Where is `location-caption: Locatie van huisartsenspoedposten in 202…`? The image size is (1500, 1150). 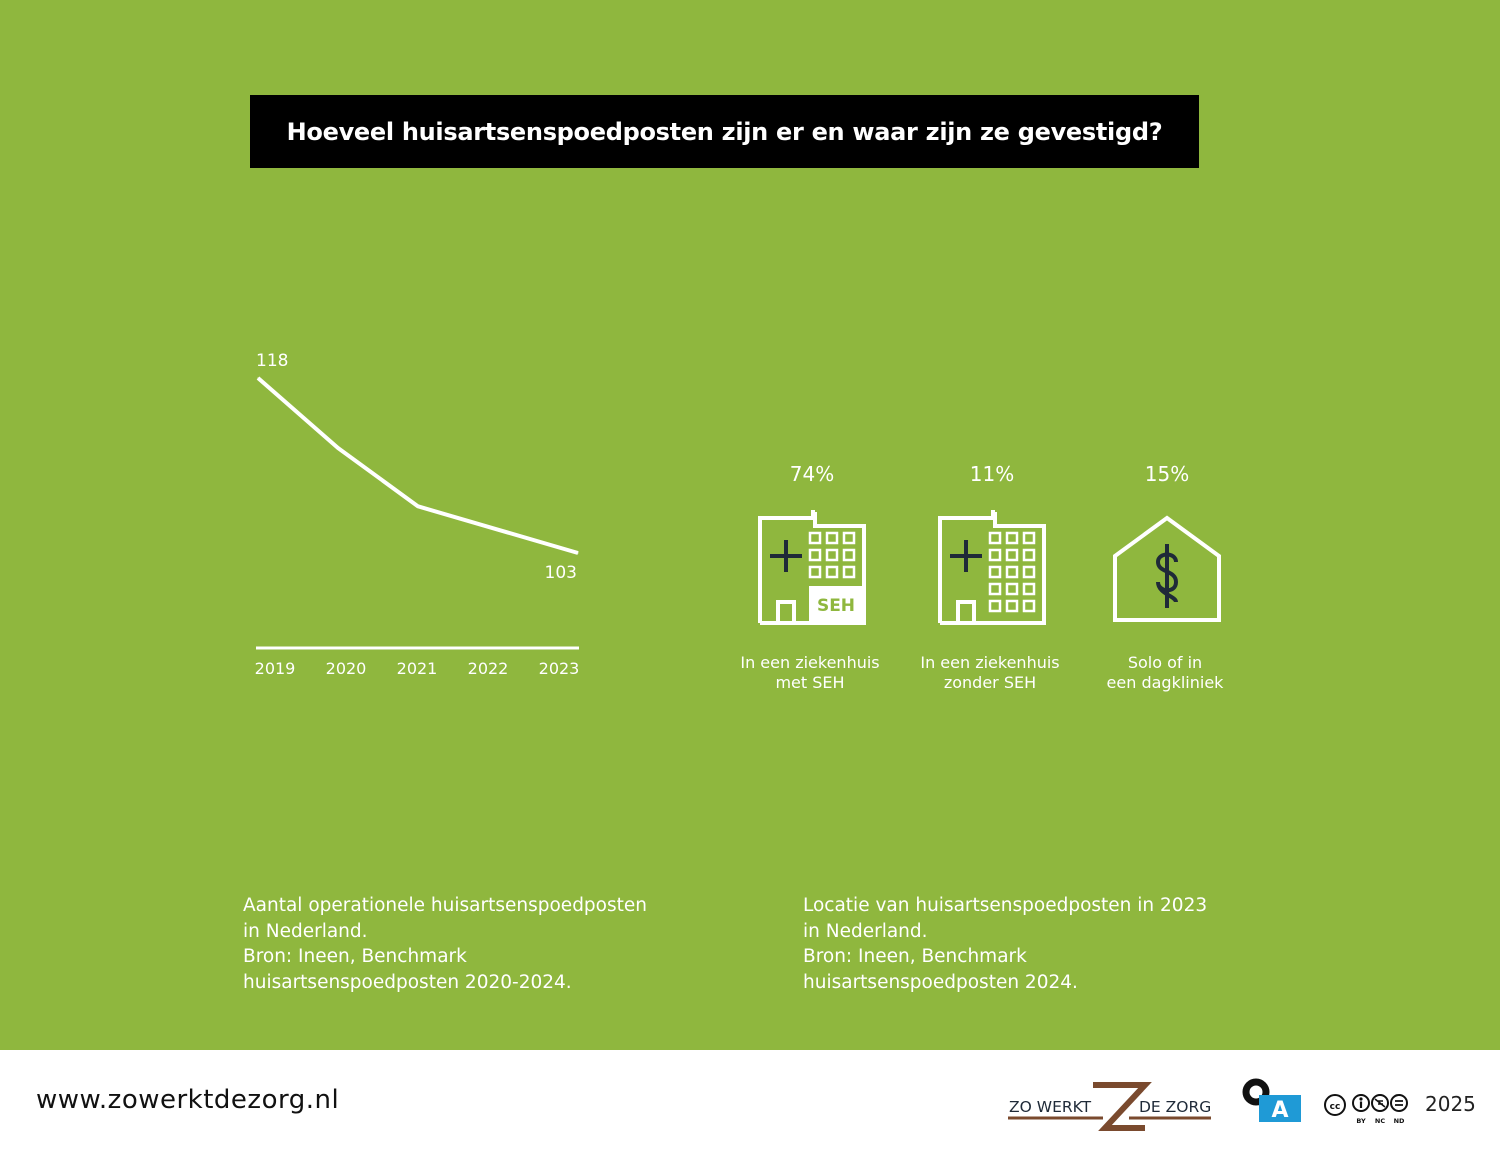 location-caption: Locatie van huisartsenspoedposten in 202… is located at coordinates (1005, 944).